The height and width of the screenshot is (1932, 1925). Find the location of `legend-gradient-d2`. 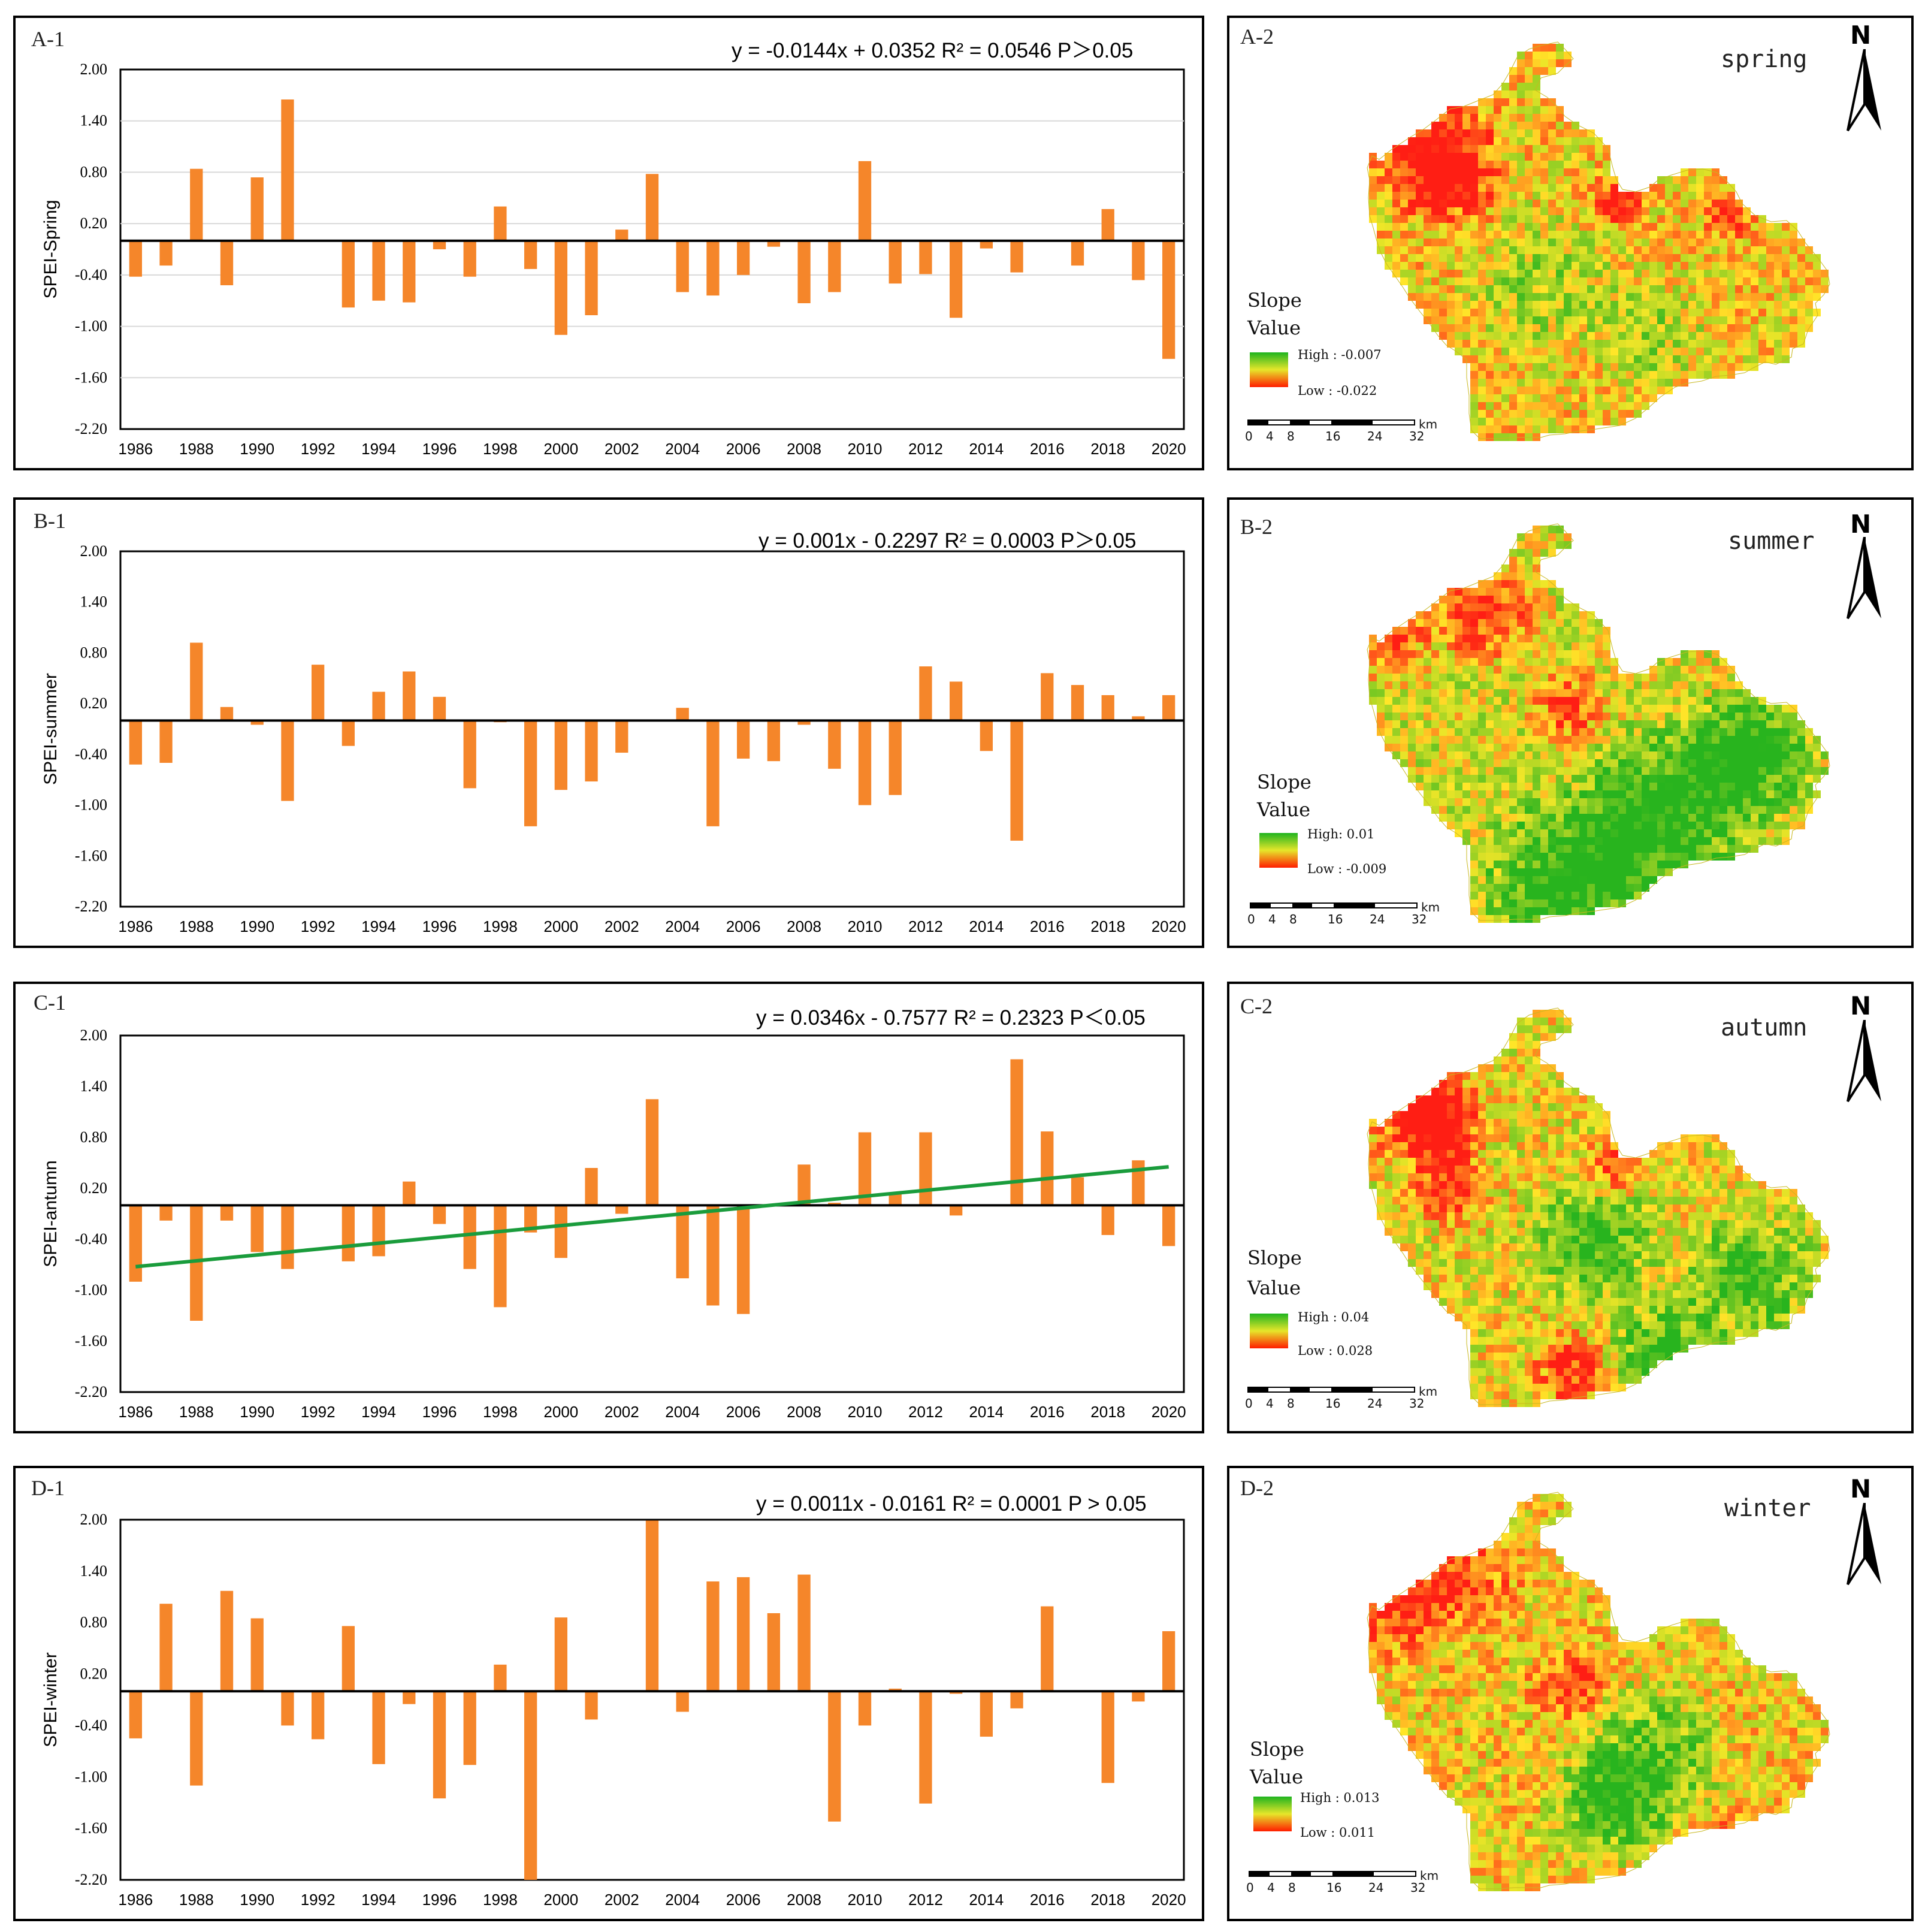

legend-gradient-d2 is located at coordinates (1273, 1814).